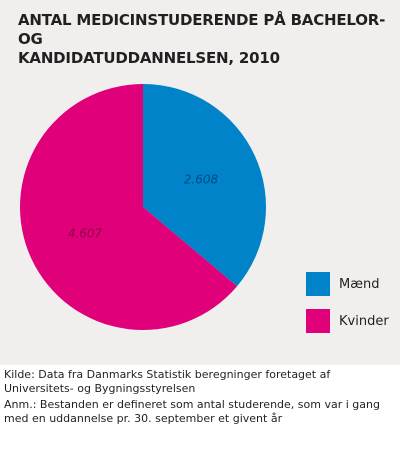  Describe the element at coordinates (202, 29) in the screenshot. I see `chart-title-line-1: ANTAL MEDICINSTUDERENDE PÅ BACHELOR- OG` at that location.